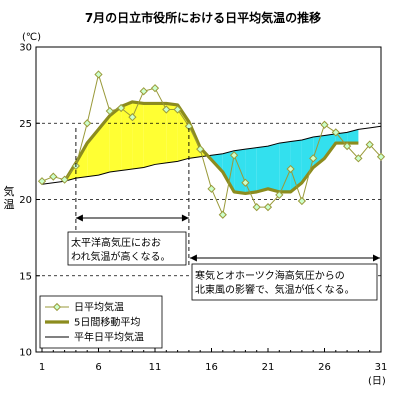 This screenshot has width=400, height=400. I want to click on legend-entry: 平年日平均気温, so click(94, 337).